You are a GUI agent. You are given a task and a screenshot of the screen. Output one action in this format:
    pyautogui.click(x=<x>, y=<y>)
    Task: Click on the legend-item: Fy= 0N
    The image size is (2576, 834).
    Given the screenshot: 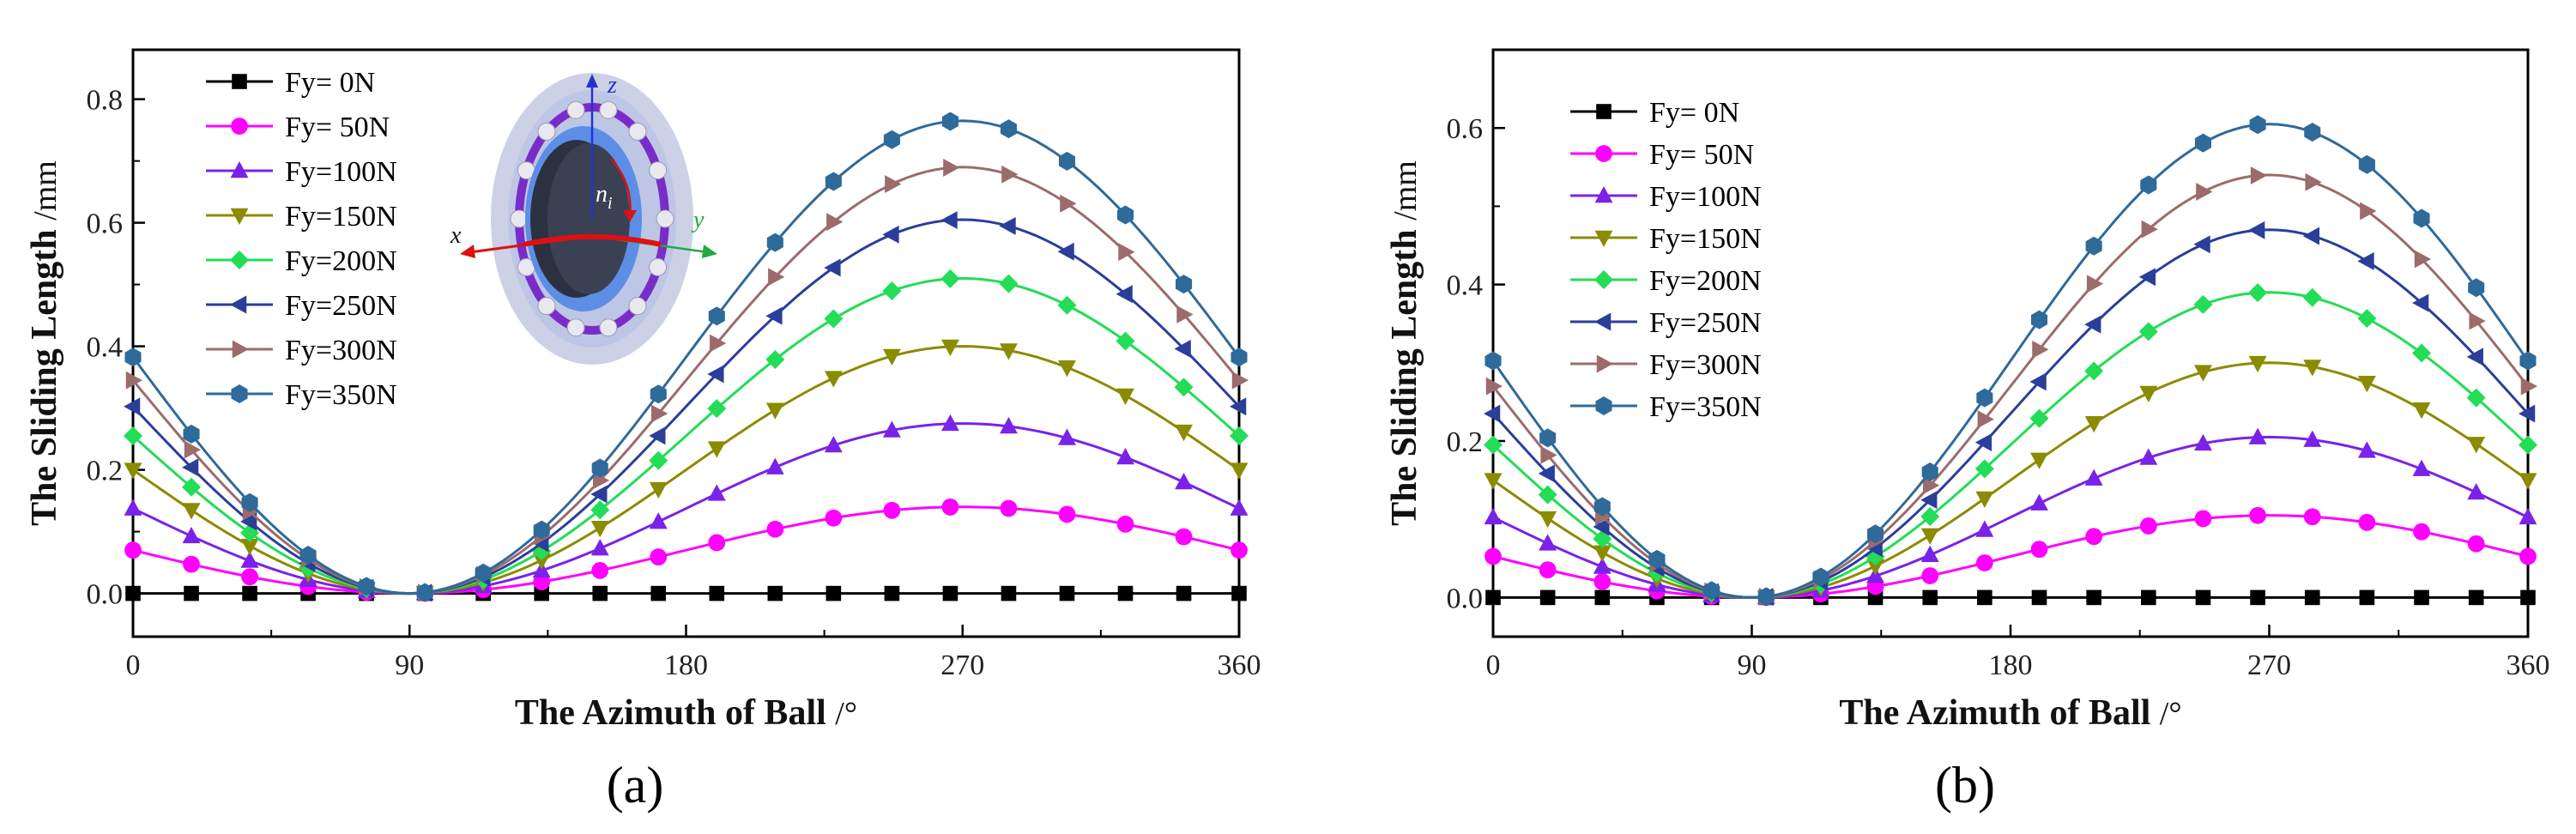 What is the action you would take?
    pyautogui.click(x=290, y=83)
    